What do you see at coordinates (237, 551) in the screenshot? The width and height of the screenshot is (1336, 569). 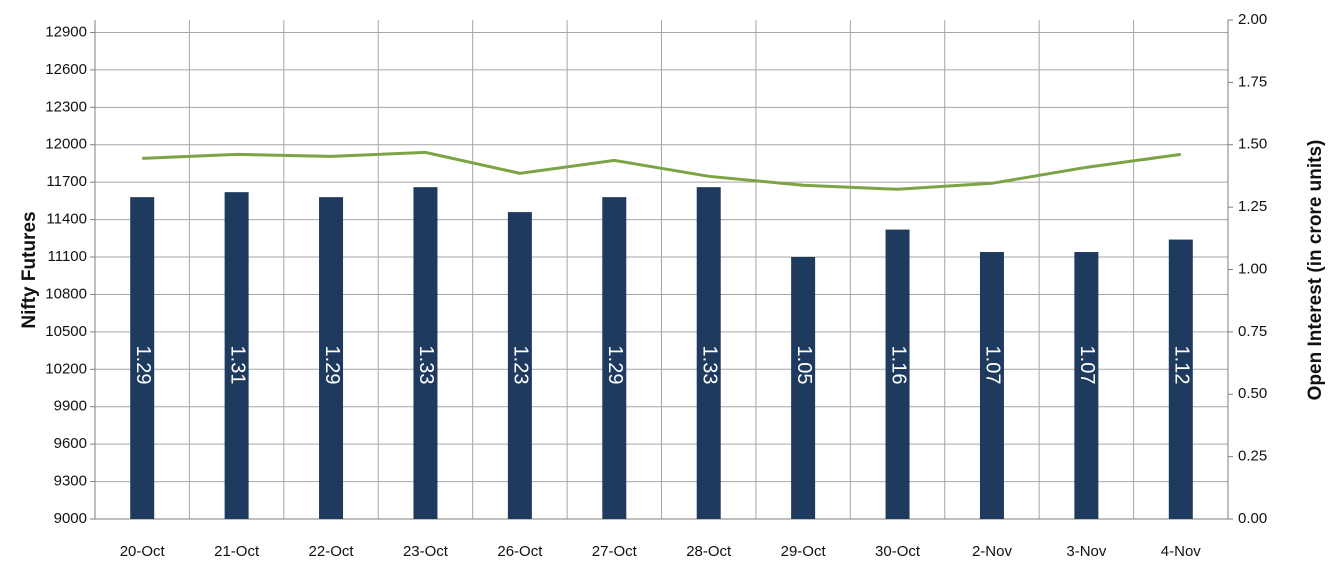 I see `x-tick-label: 21-Oct` at bounding box center [237, 551].